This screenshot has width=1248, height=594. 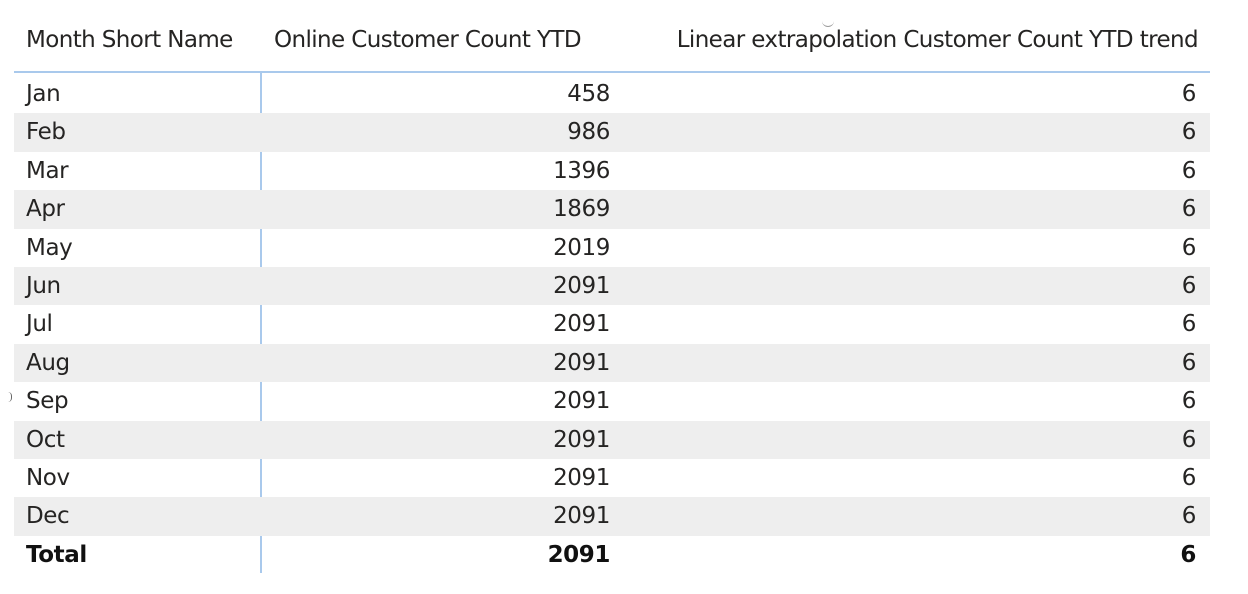 I want to click on cell-month: Nov, so click(x=48, y=477).